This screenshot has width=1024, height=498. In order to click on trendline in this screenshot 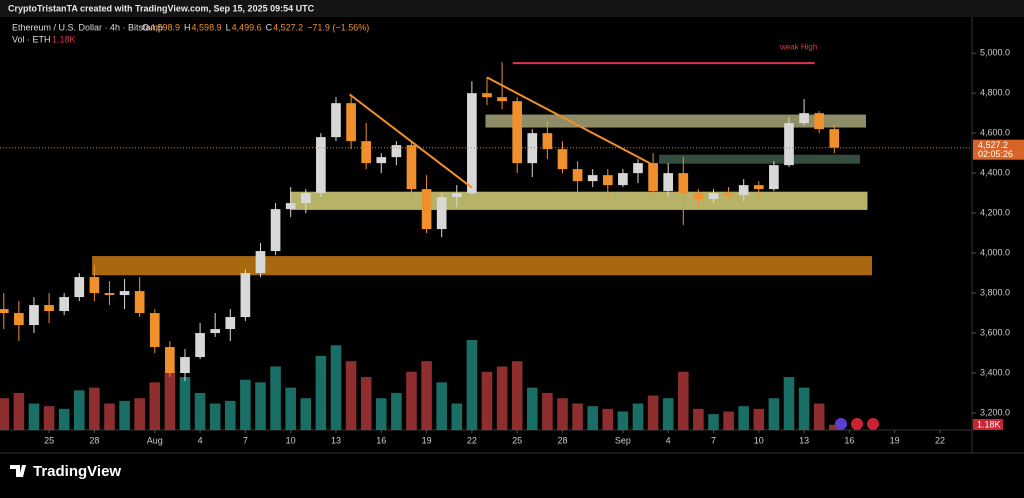, I will do `click(571, 121)`.